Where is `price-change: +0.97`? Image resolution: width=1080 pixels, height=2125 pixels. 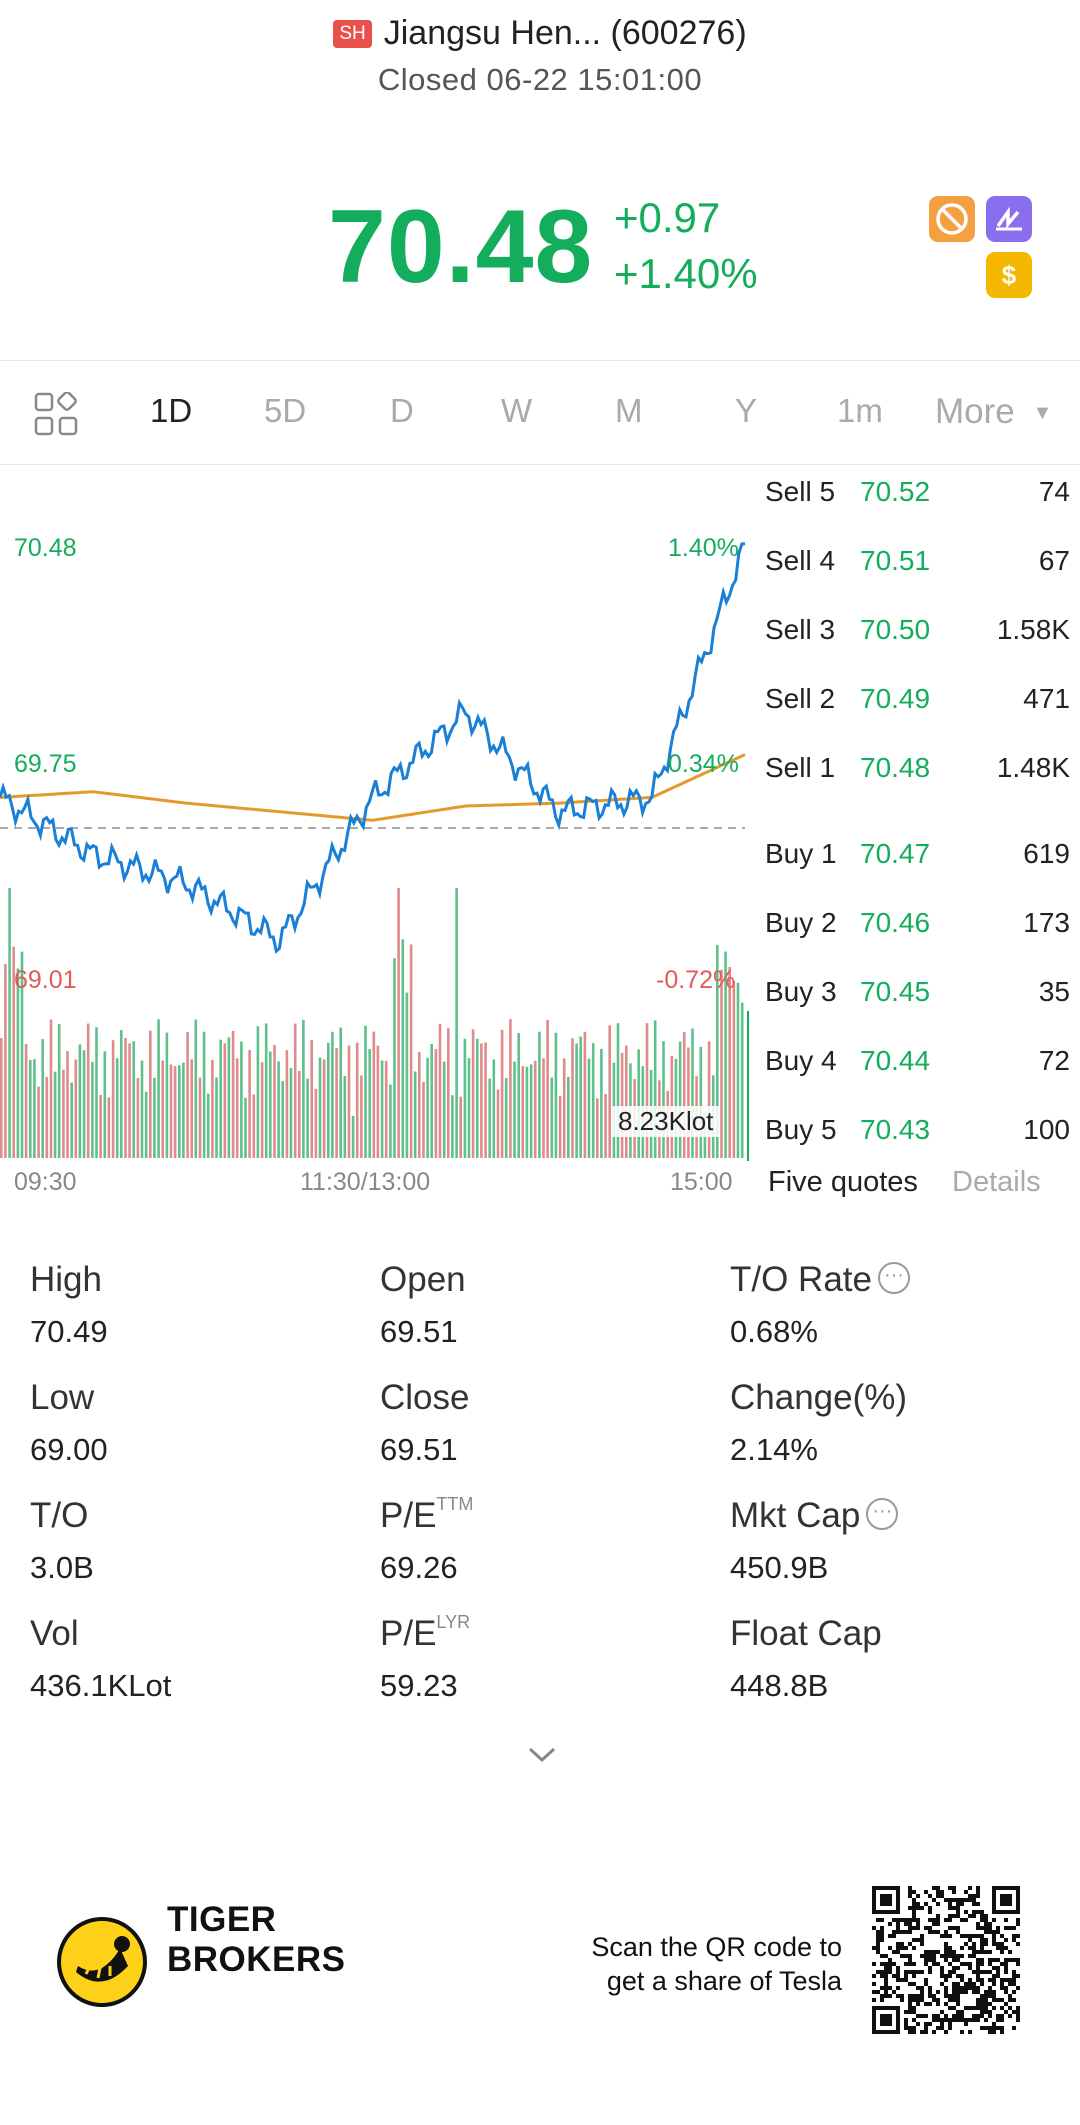 price-change: +0.97 is located at coordinates (667, 217).